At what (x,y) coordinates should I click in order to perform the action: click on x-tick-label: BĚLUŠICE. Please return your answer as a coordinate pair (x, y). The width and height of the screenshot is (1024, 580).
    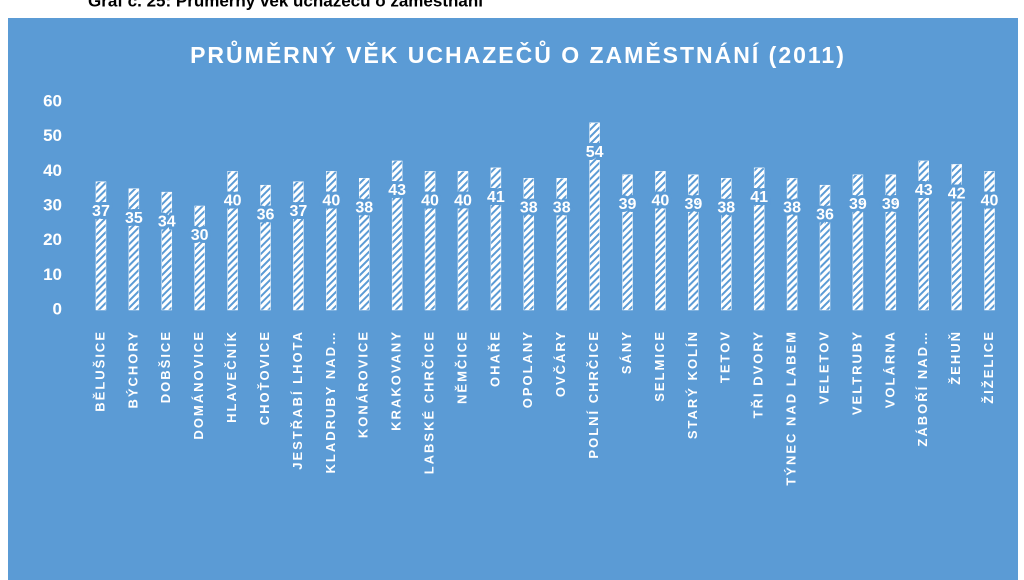
    Looking at the image, I should click on (99, 371).